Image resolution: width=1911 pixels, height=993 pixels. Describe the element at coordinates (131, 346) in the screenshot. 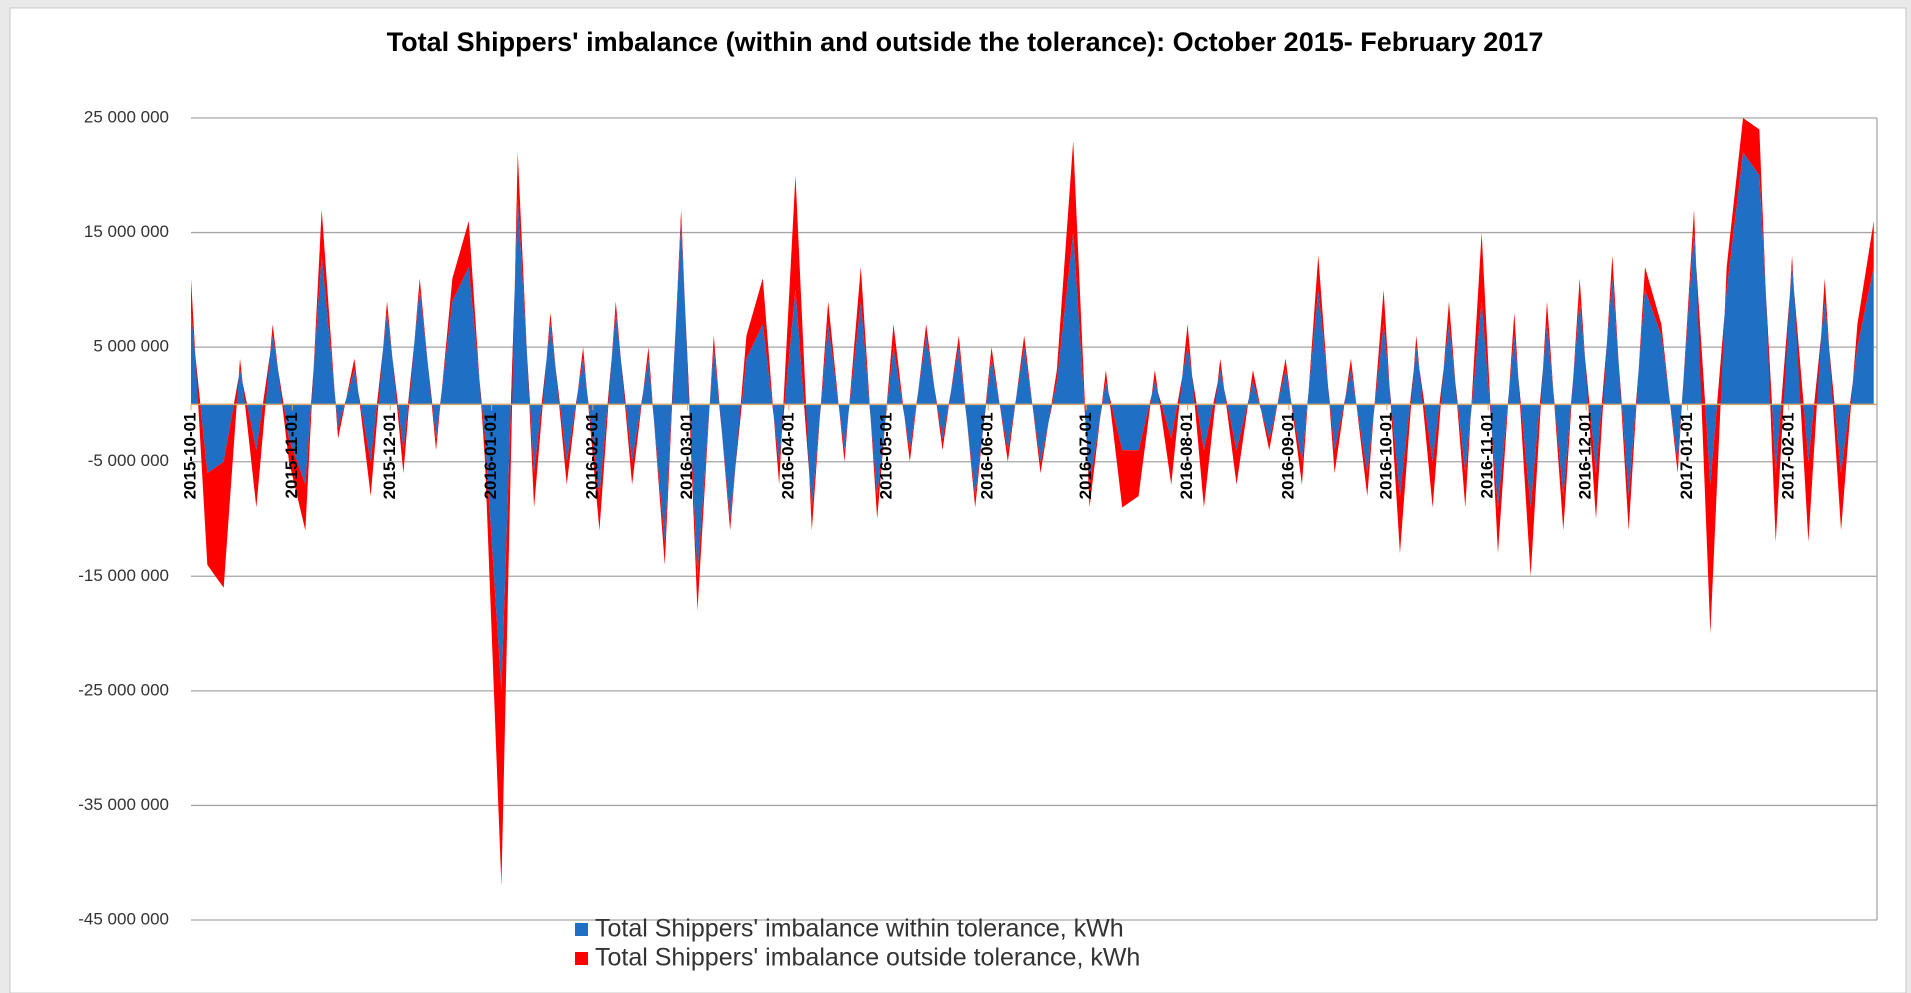

I see `y-tick-label: 5 000 000` at that location.